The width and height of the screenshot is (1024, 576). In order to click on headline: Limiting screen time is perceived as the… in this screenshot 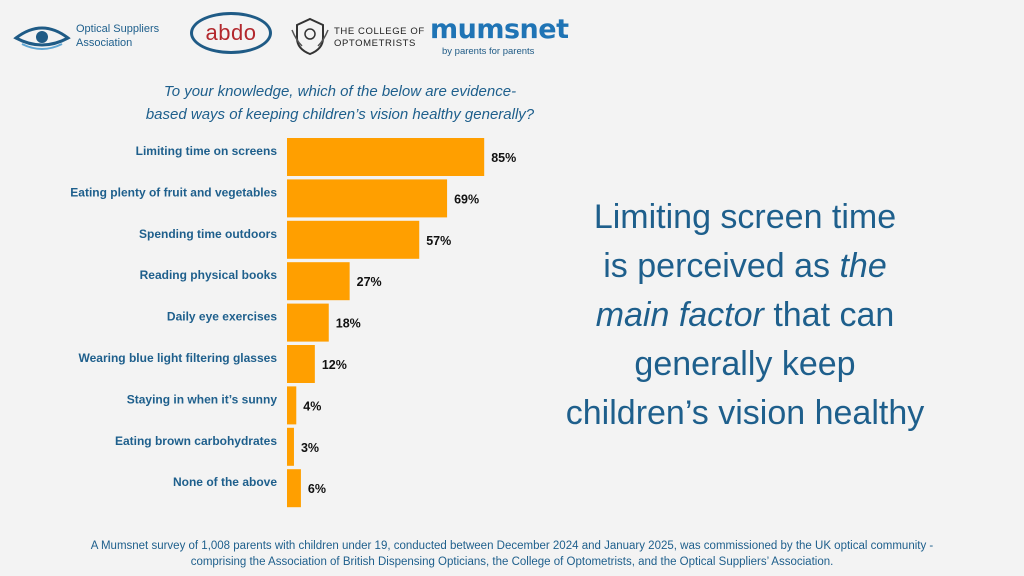, I will do `click(745, 315)`.